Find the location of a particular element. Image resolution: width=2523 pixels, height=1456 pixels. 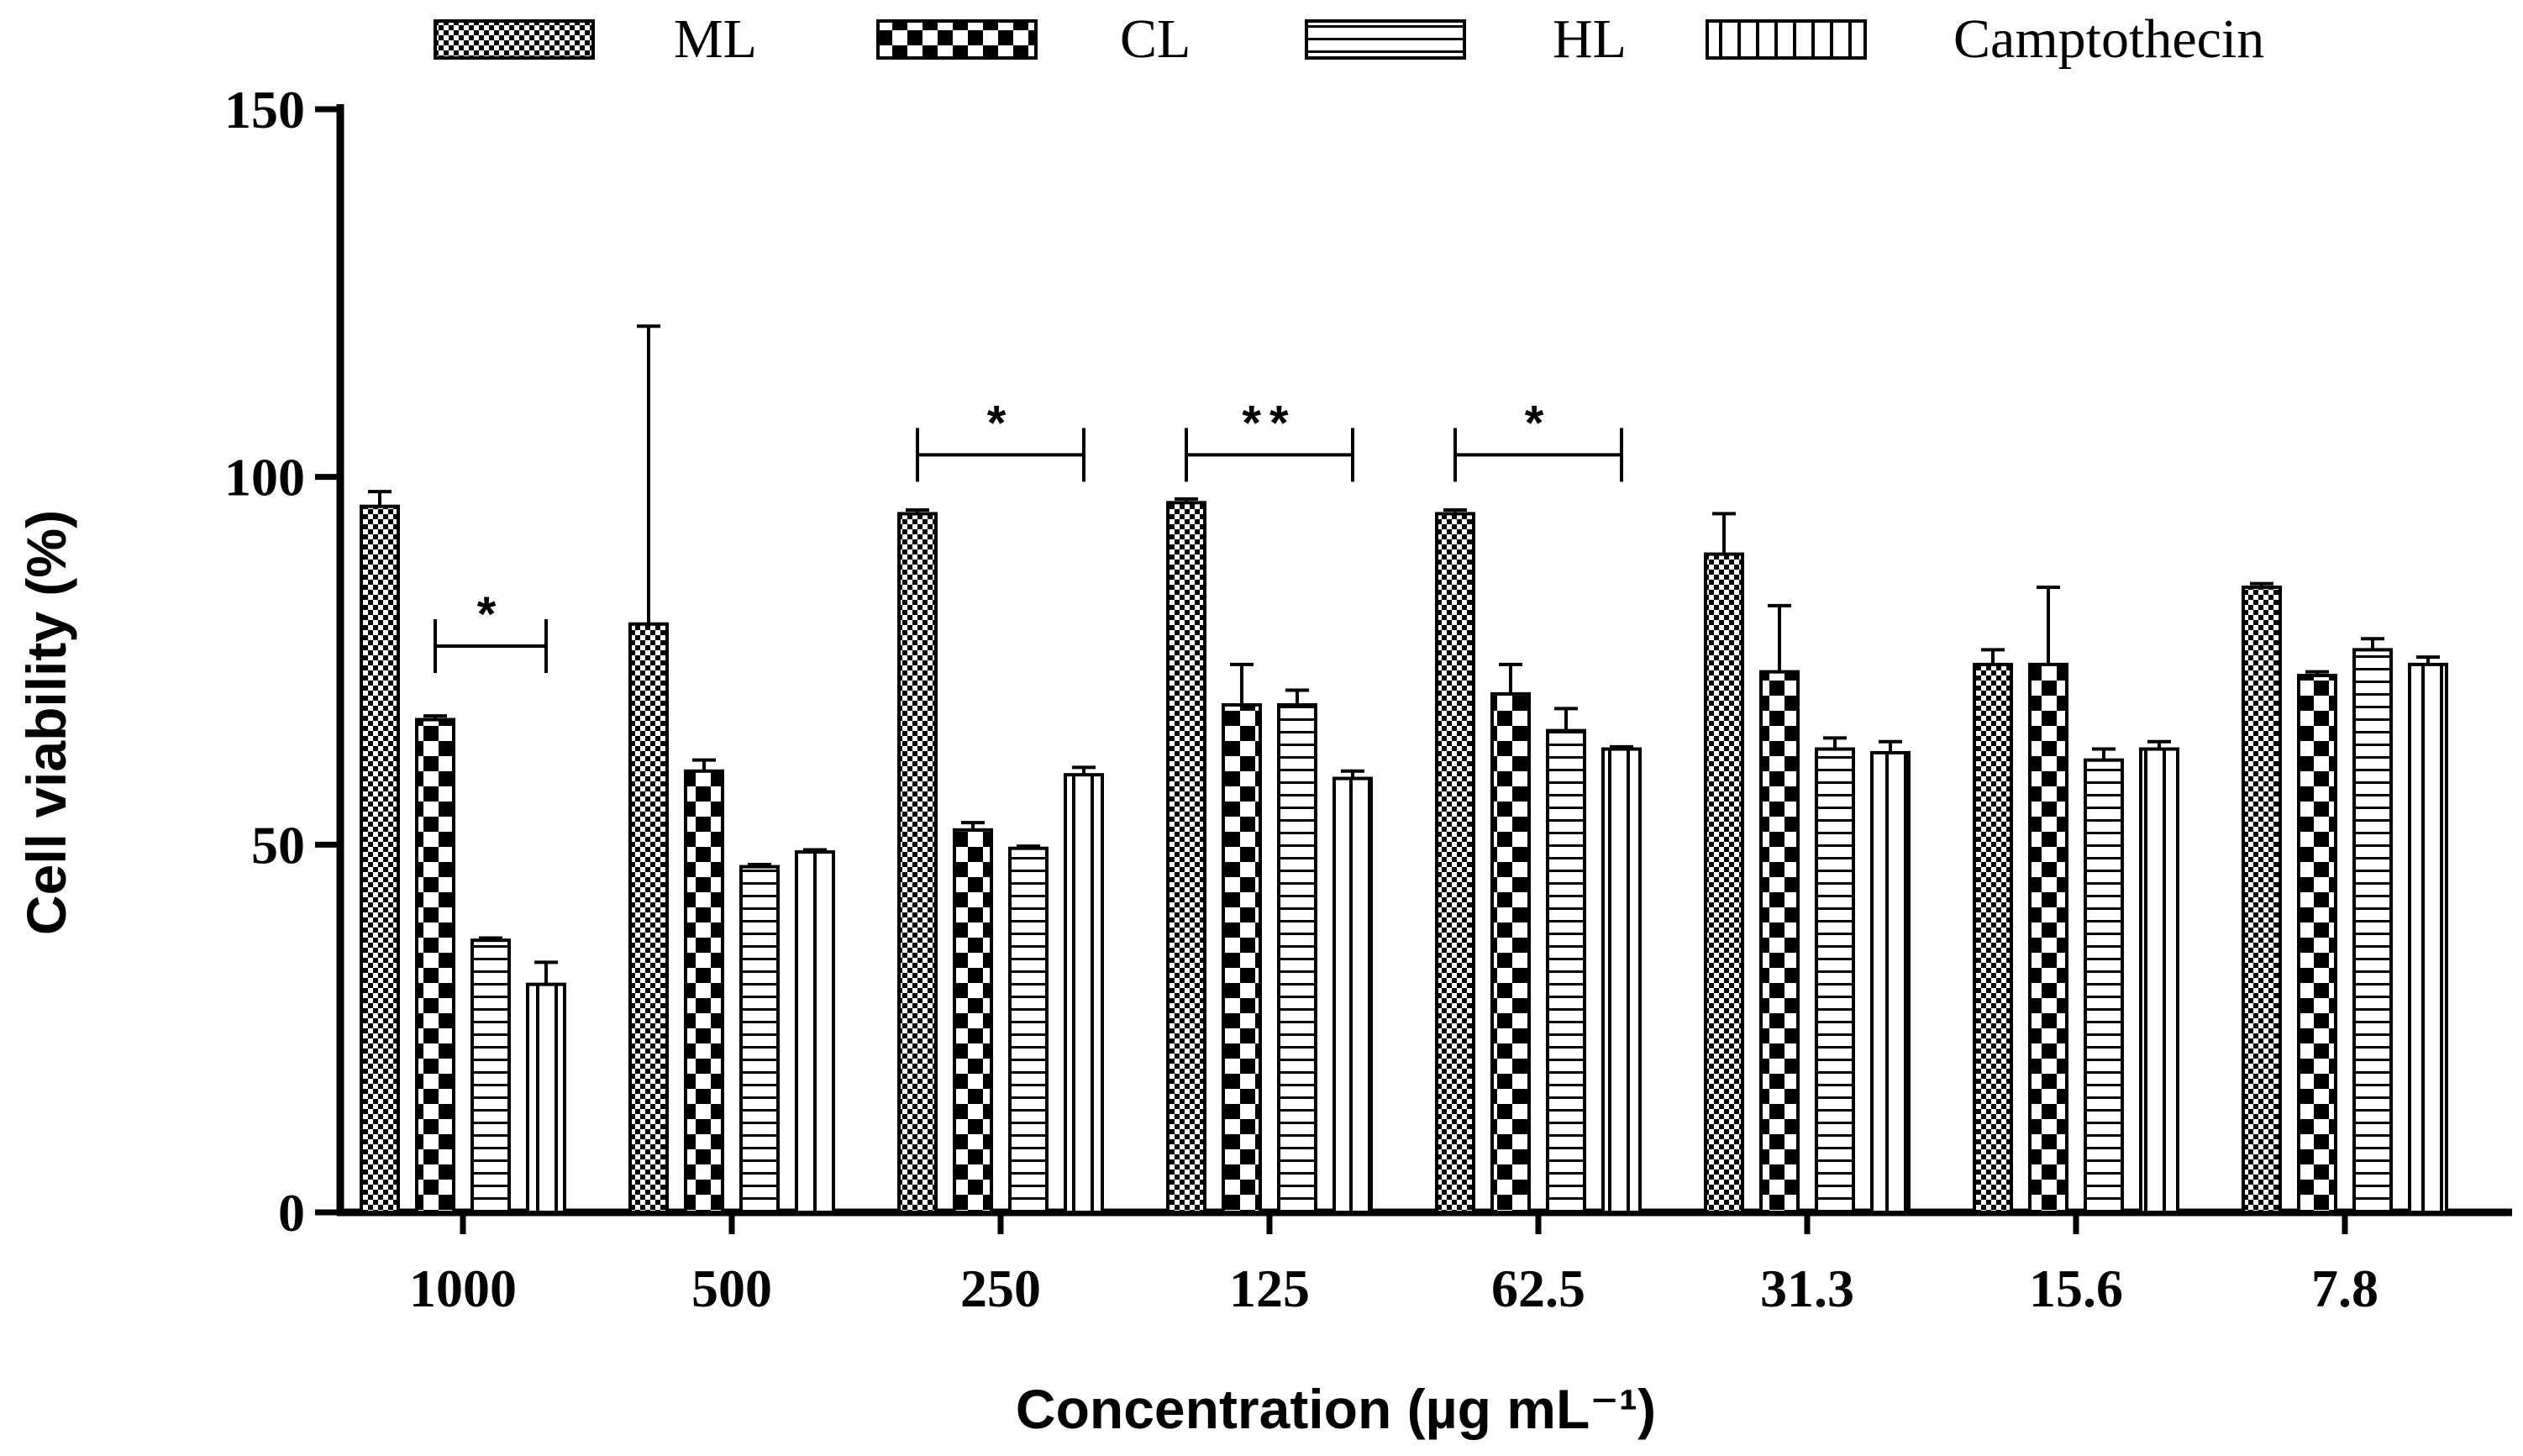

legend-swatch-ml is located at coordinates (514, 39).